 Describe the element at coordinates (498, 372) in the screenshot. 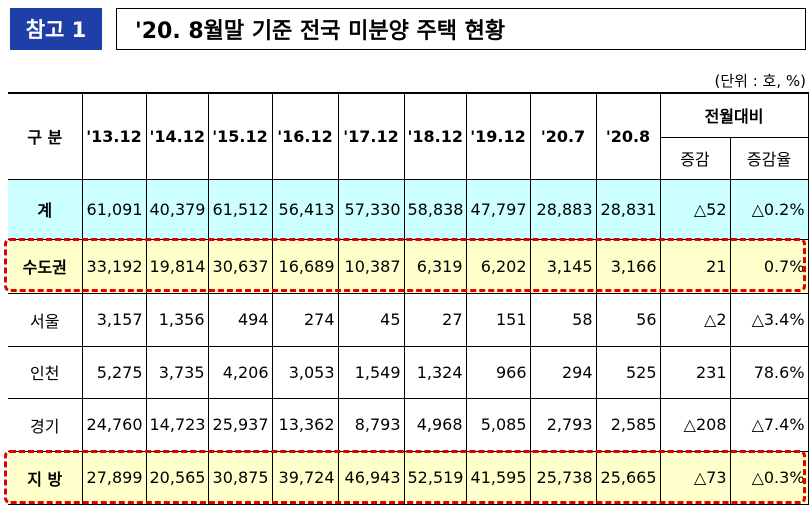

I see `cell: 966` at that location.